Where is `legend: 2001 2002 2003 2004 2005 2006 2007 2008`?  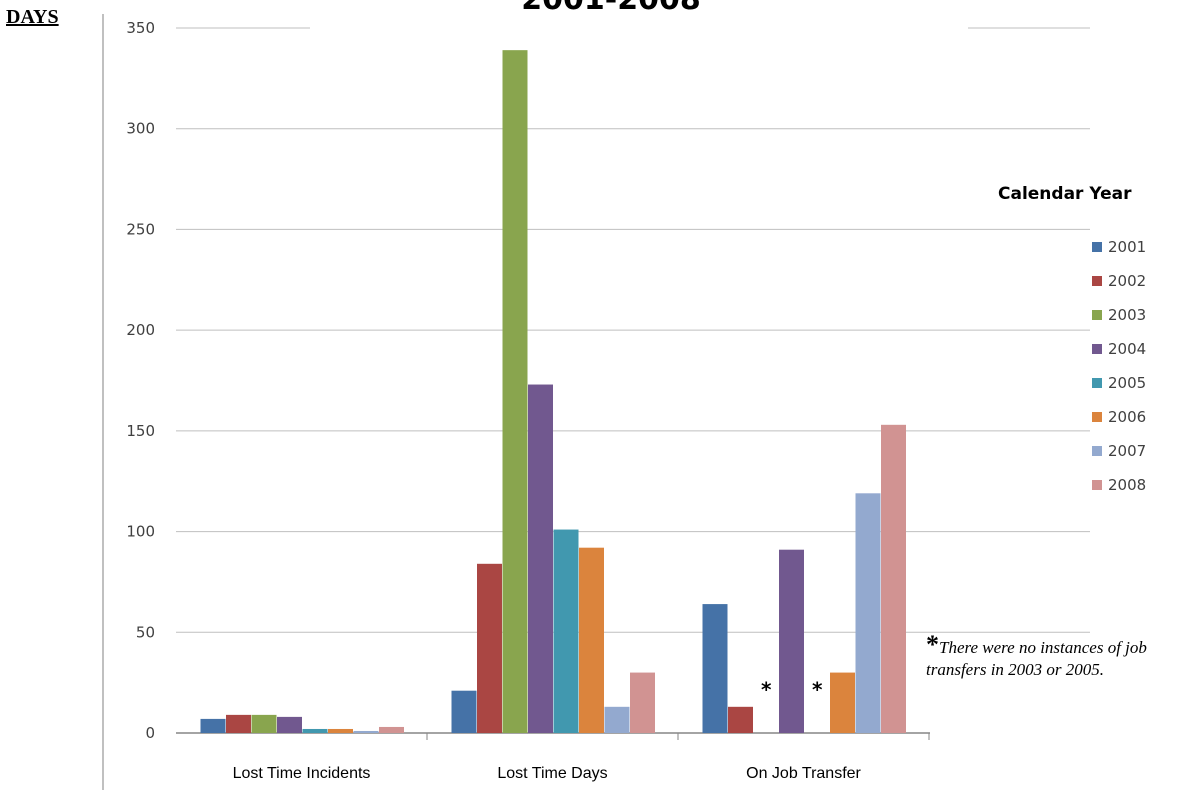
legend: 2001 2002 2003 2004 2005 2006 2007 2008 is located at coordinates (1119, 366).